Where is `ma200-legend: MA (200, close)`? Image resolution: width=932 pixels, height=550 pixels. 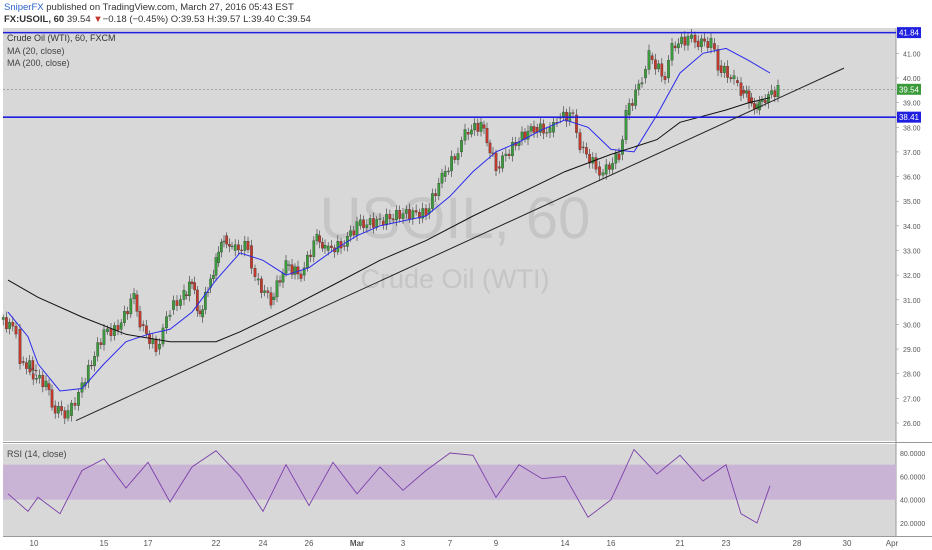
ma200-legend: MA (200, close) is located at coordinates (38, 63).